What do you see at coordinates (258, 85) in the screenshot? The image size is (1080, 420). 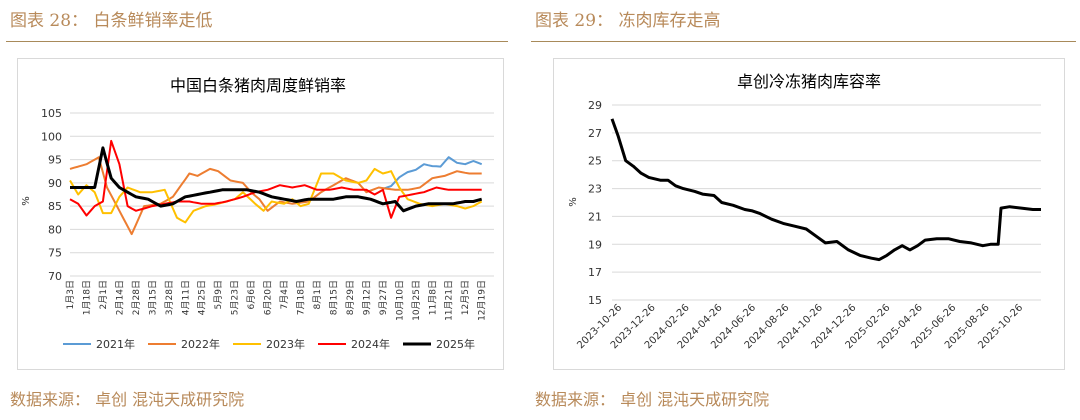 I see `chart-title: 中国白条猪肉周度鲜销率` at bounding box center [258, 85].